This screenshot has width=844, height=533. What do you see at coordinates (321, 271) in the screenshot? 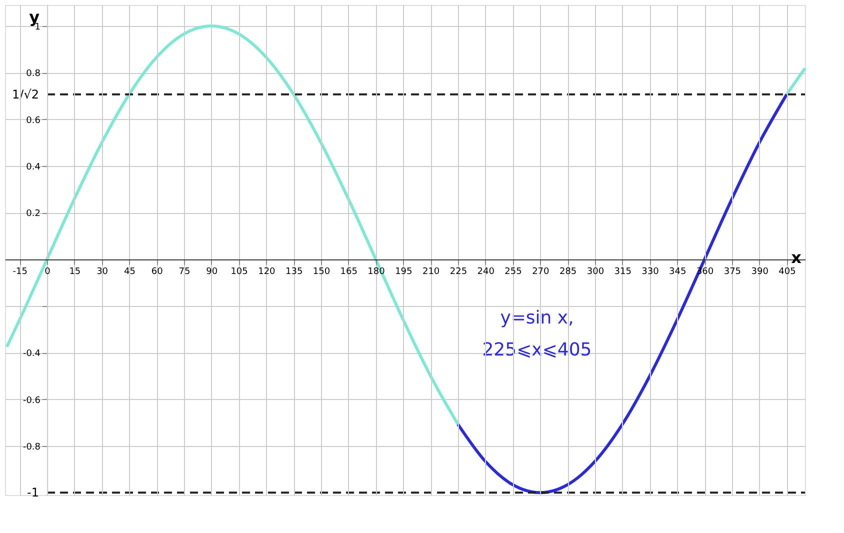
I see `x-tick-label: 150` at bounding box center [321, 271].